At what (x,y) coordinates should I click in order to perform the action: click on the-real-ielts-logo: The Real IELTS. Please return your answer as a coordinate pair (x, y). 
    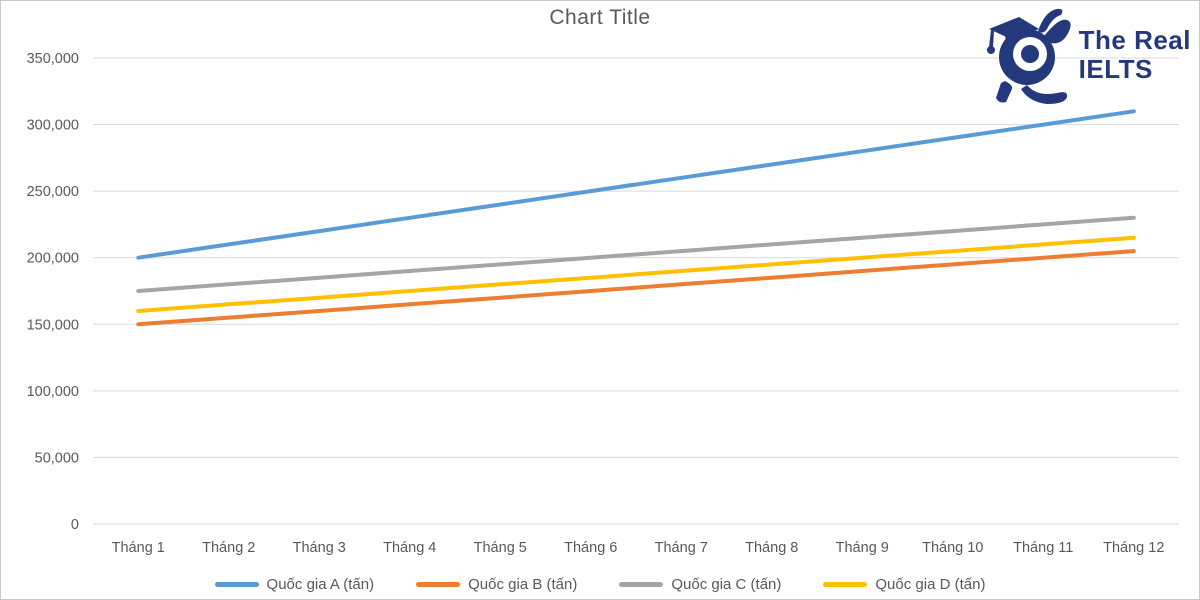
    Looking at the image, I should click on (1083, 55).